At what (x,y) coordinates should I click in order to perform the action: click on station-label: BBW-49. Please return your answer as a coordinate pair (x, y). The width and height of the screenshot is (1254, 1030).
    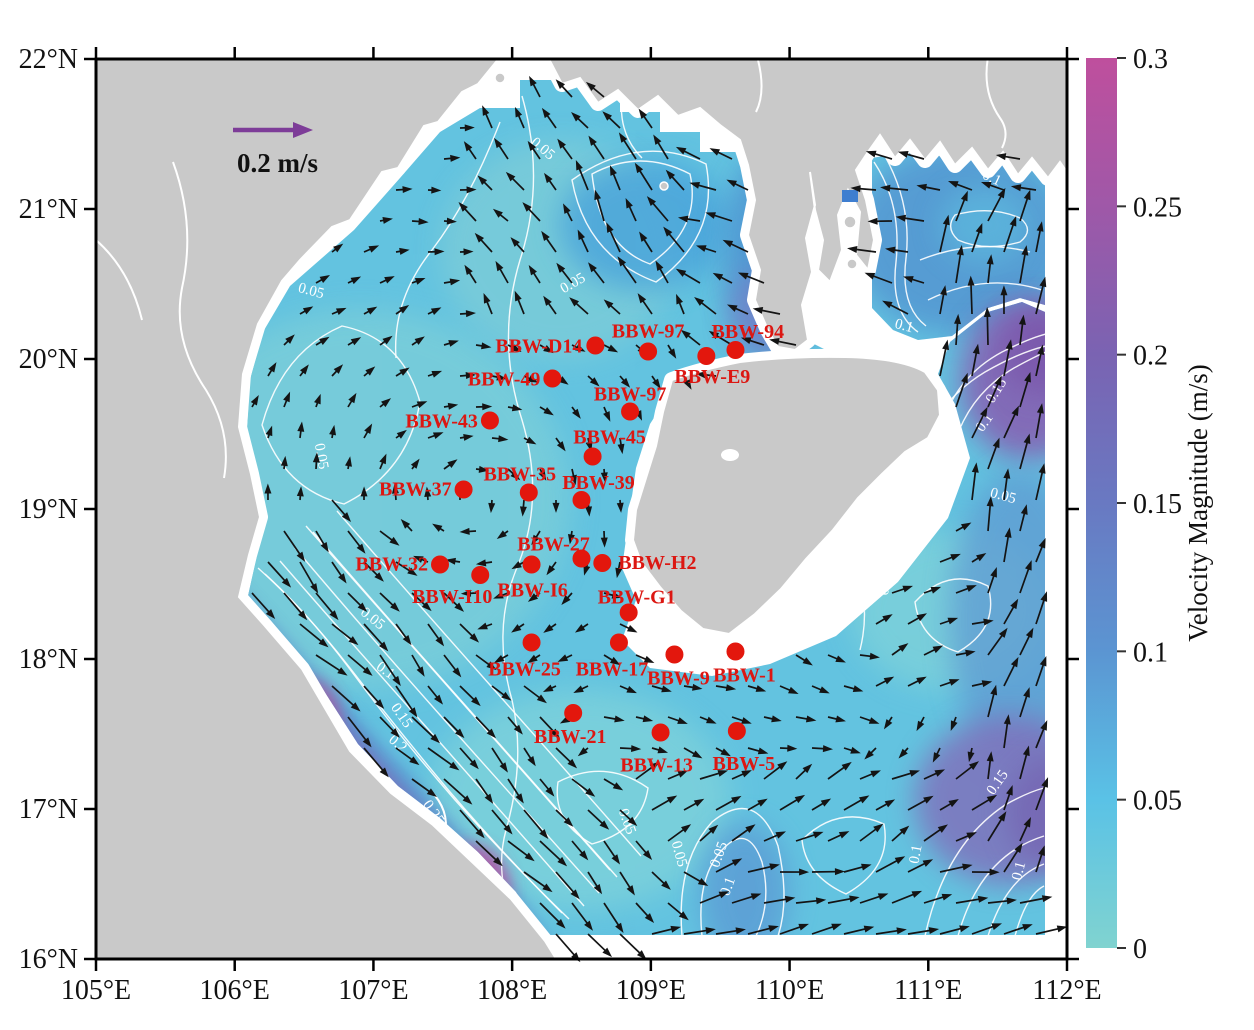
    Looking at the image, I should click on (504, 380).